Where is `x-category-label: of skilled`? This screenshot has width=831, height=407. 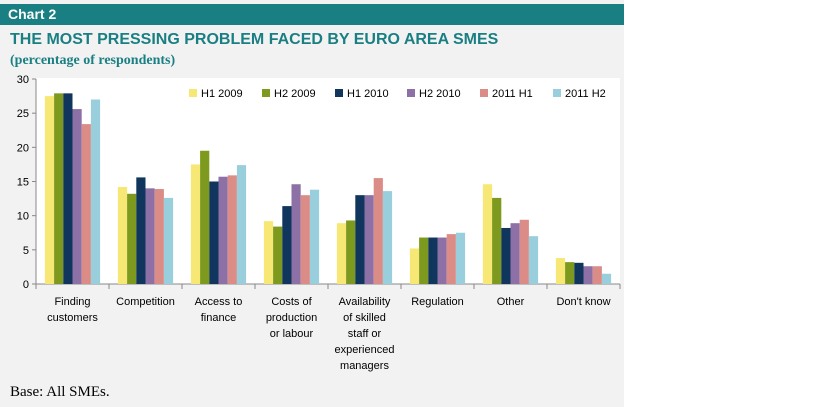 x-category-label: of skilled is located at coordinates (364, 318).